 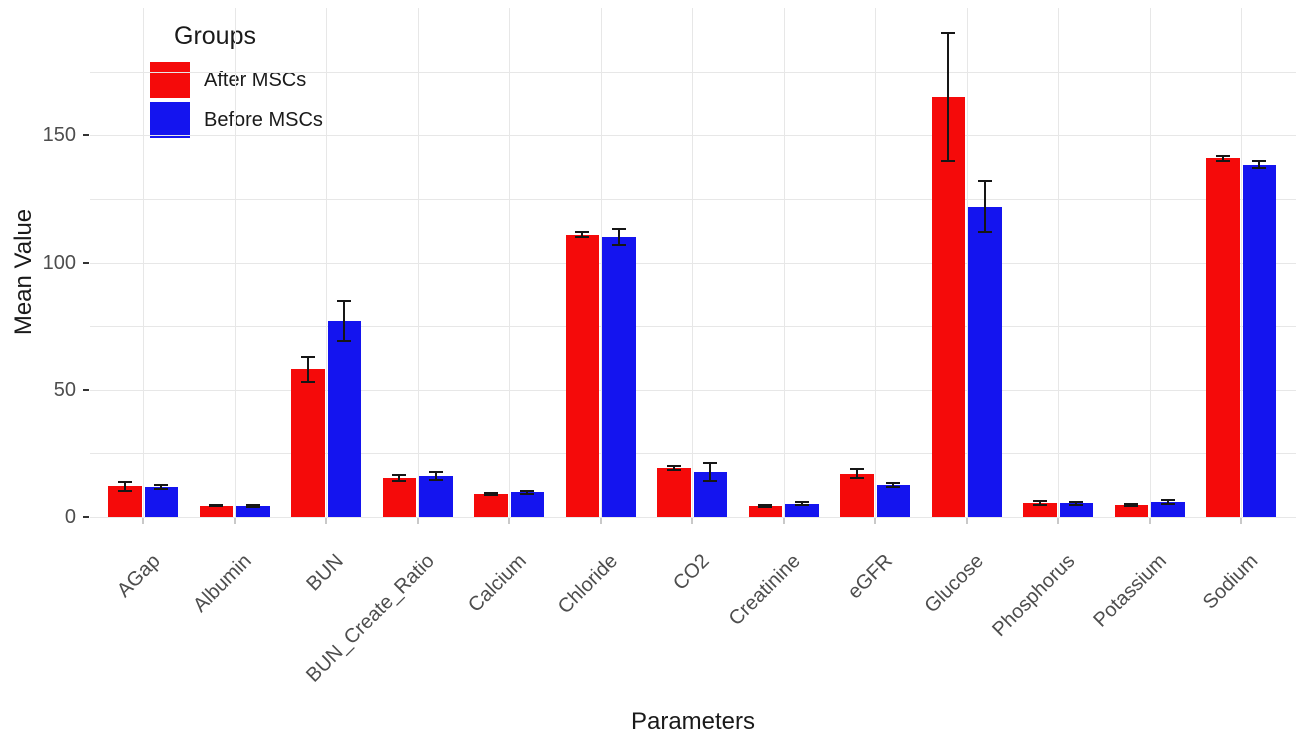 I want to click on legend-swatch-blue, so click(x=170, y=120).